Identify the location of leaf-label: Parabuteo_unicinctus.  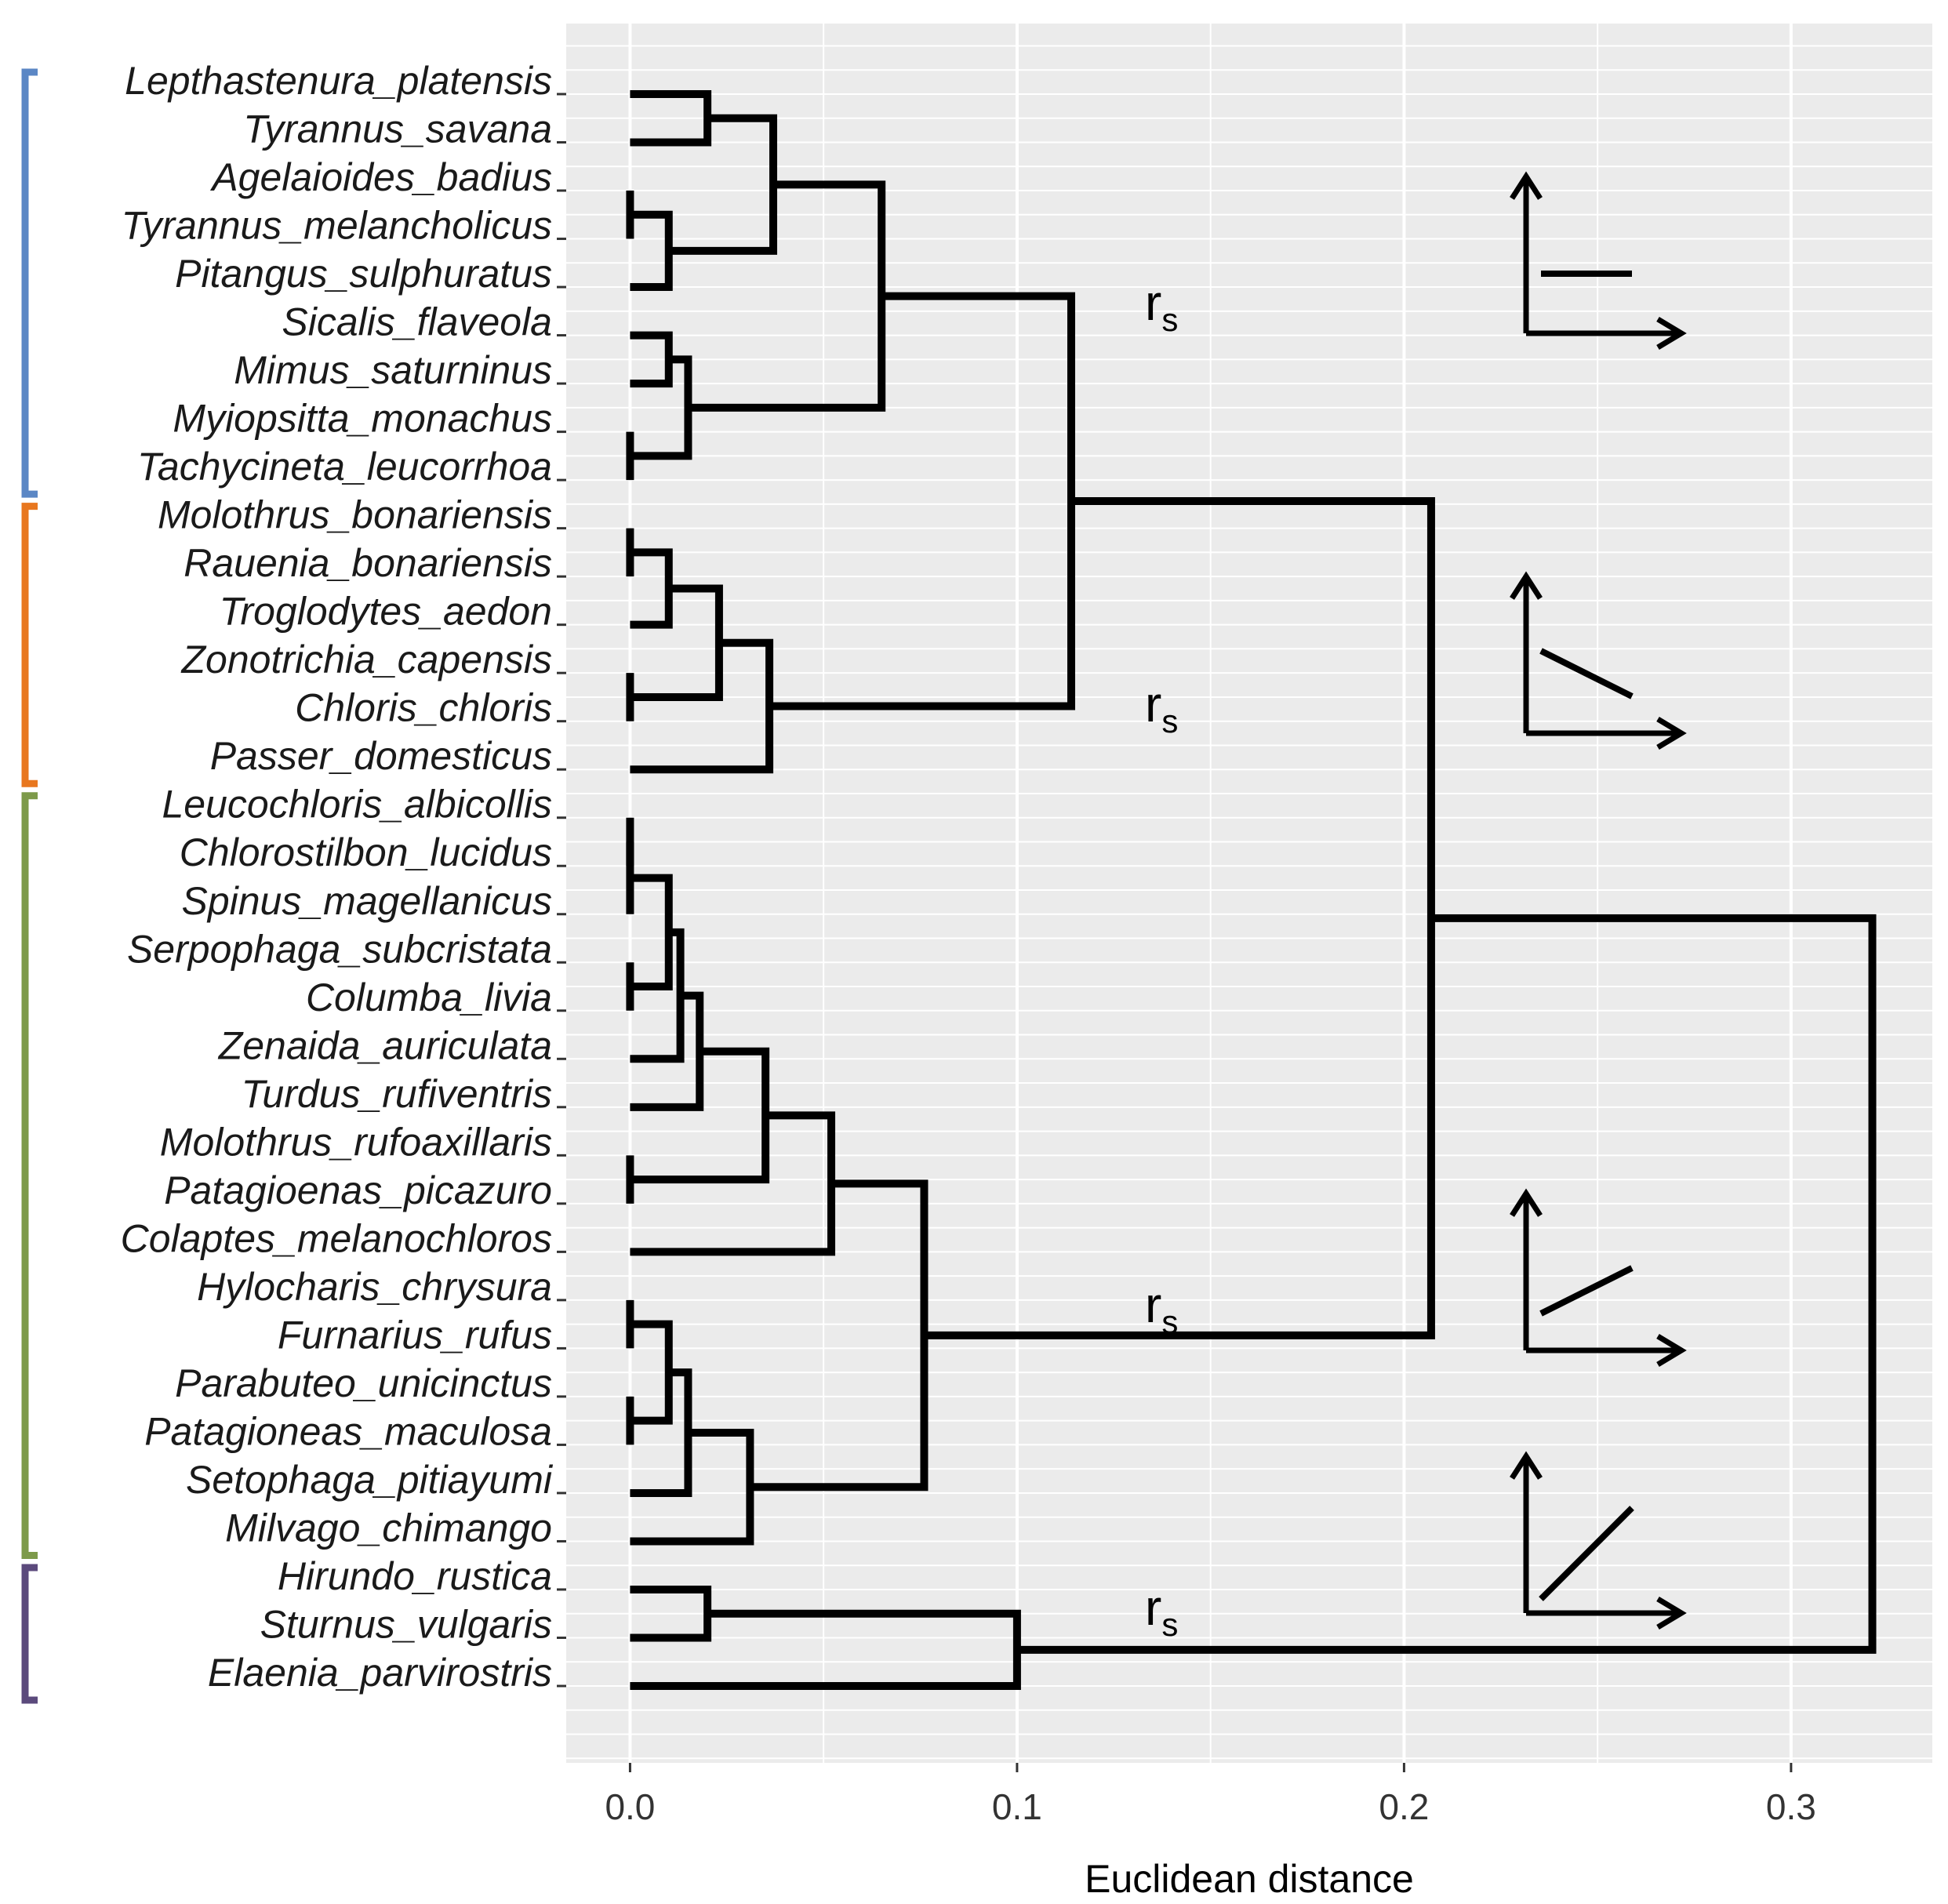
(363, 1383).